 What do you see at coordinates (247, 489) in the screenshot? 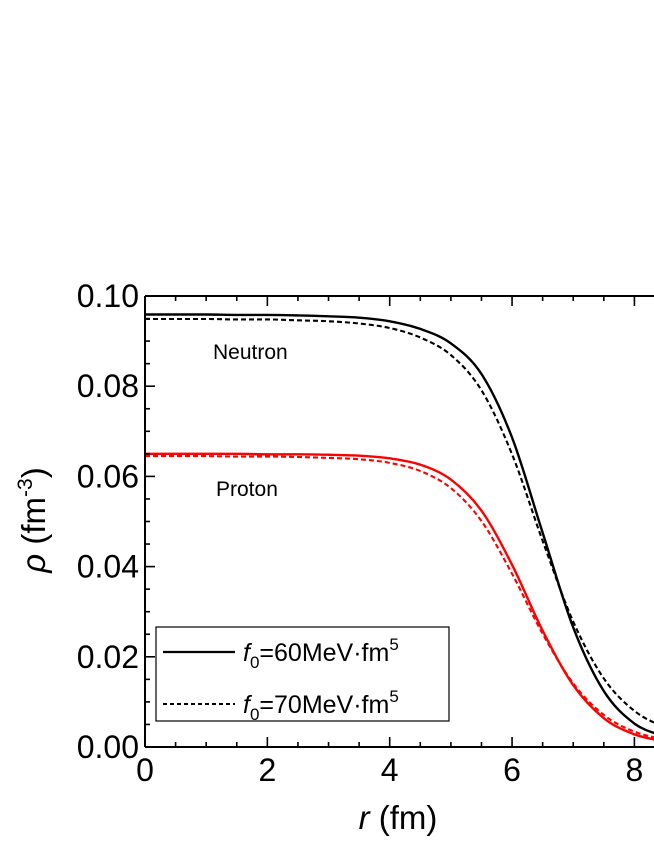
I see `annotation-proton: Proton` at bounding box center [247, 489].